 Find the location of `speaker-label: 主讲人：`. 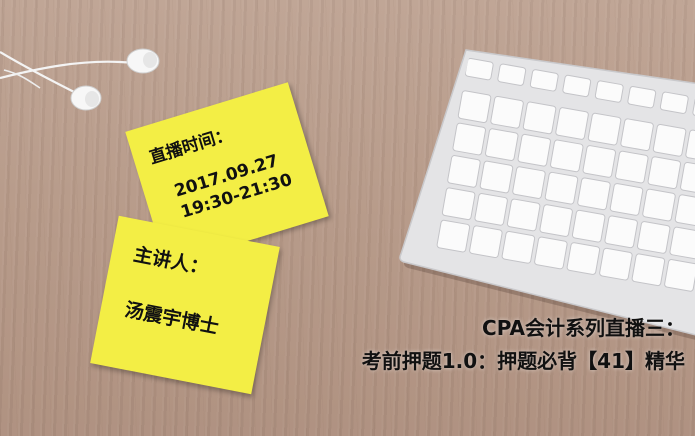

speaker-label: 主讲人： is located at coordinates (171, 261).